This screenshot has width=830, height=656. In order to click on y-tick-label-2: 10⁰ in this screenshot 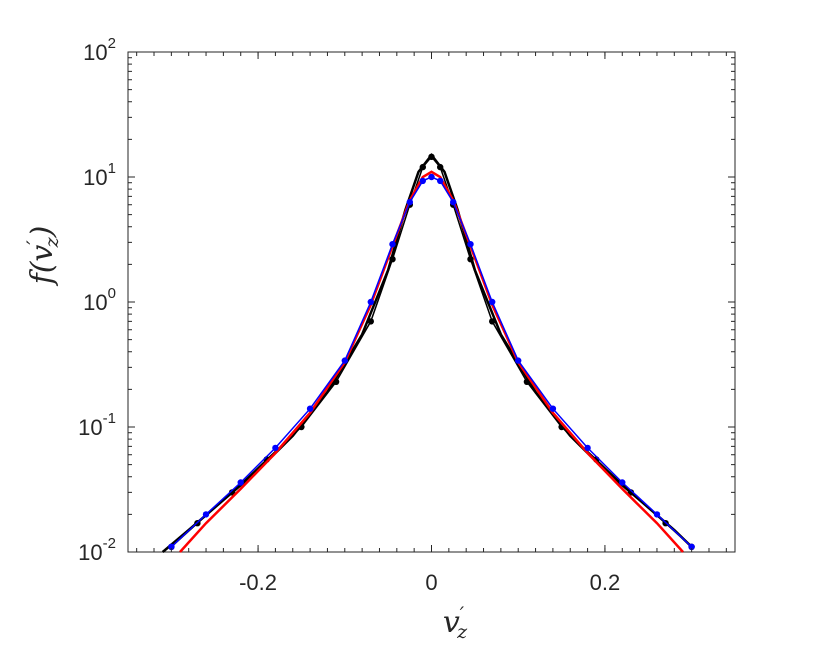, I will do `click(99, 300)`.